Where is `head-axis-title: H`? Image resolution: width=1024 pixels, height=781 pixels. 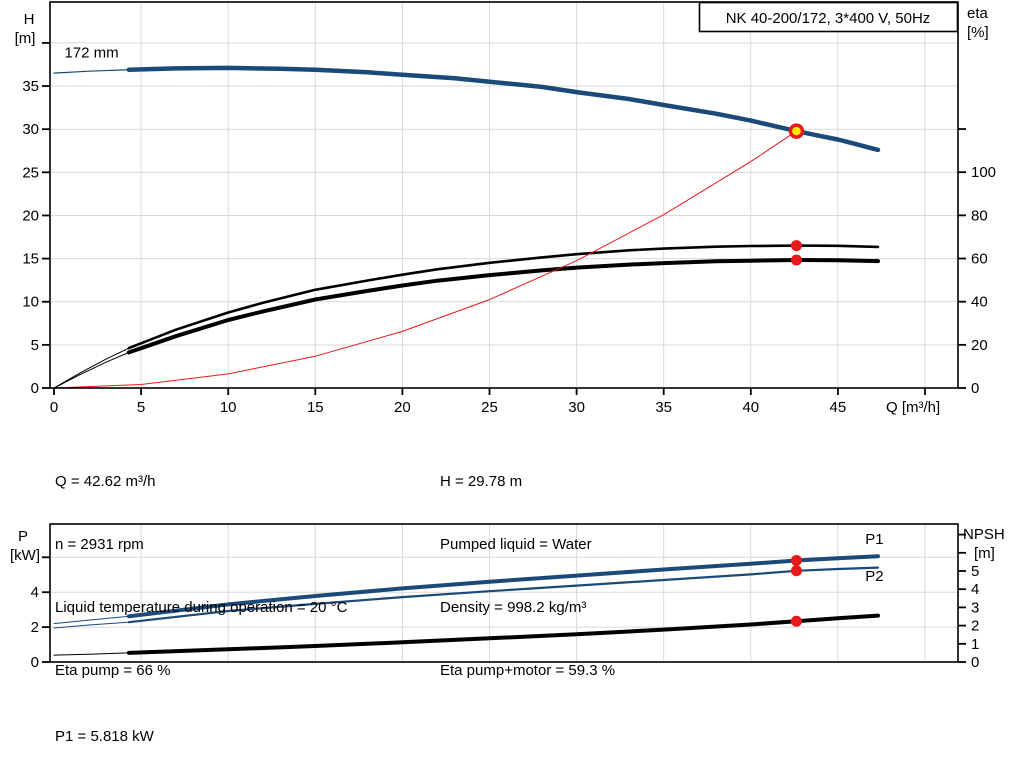
head-axis-title: H is located at coordinates (29, 19).